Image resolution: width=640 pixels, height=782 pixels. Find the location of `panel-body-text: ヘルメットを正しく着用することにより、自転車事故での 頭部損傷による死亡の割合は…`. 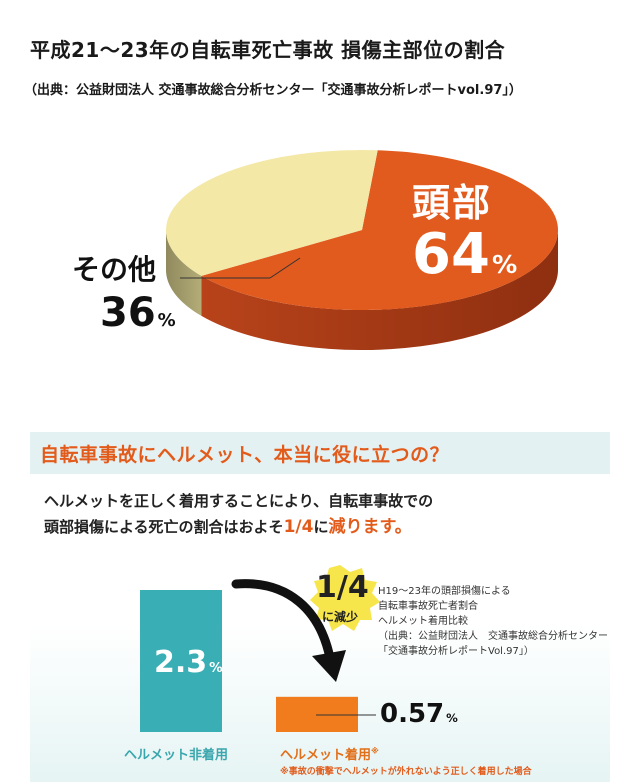

panel-body-text: ヘルメットを正しく着用することにより、自転車事故での 頭部損傷による死亡の割合は… is located at coordinates (324, 514).